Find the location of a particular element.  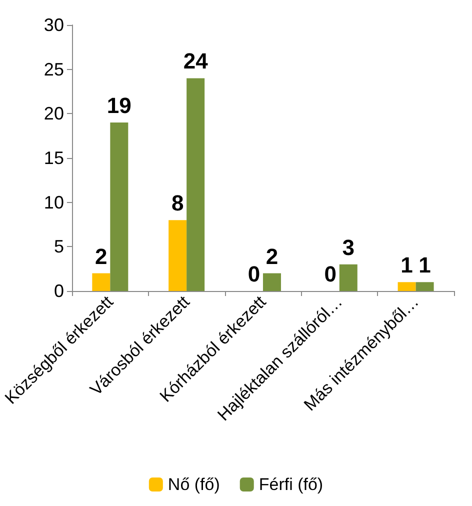

y-tick-label: 25 is located at coordinates (54, 69).